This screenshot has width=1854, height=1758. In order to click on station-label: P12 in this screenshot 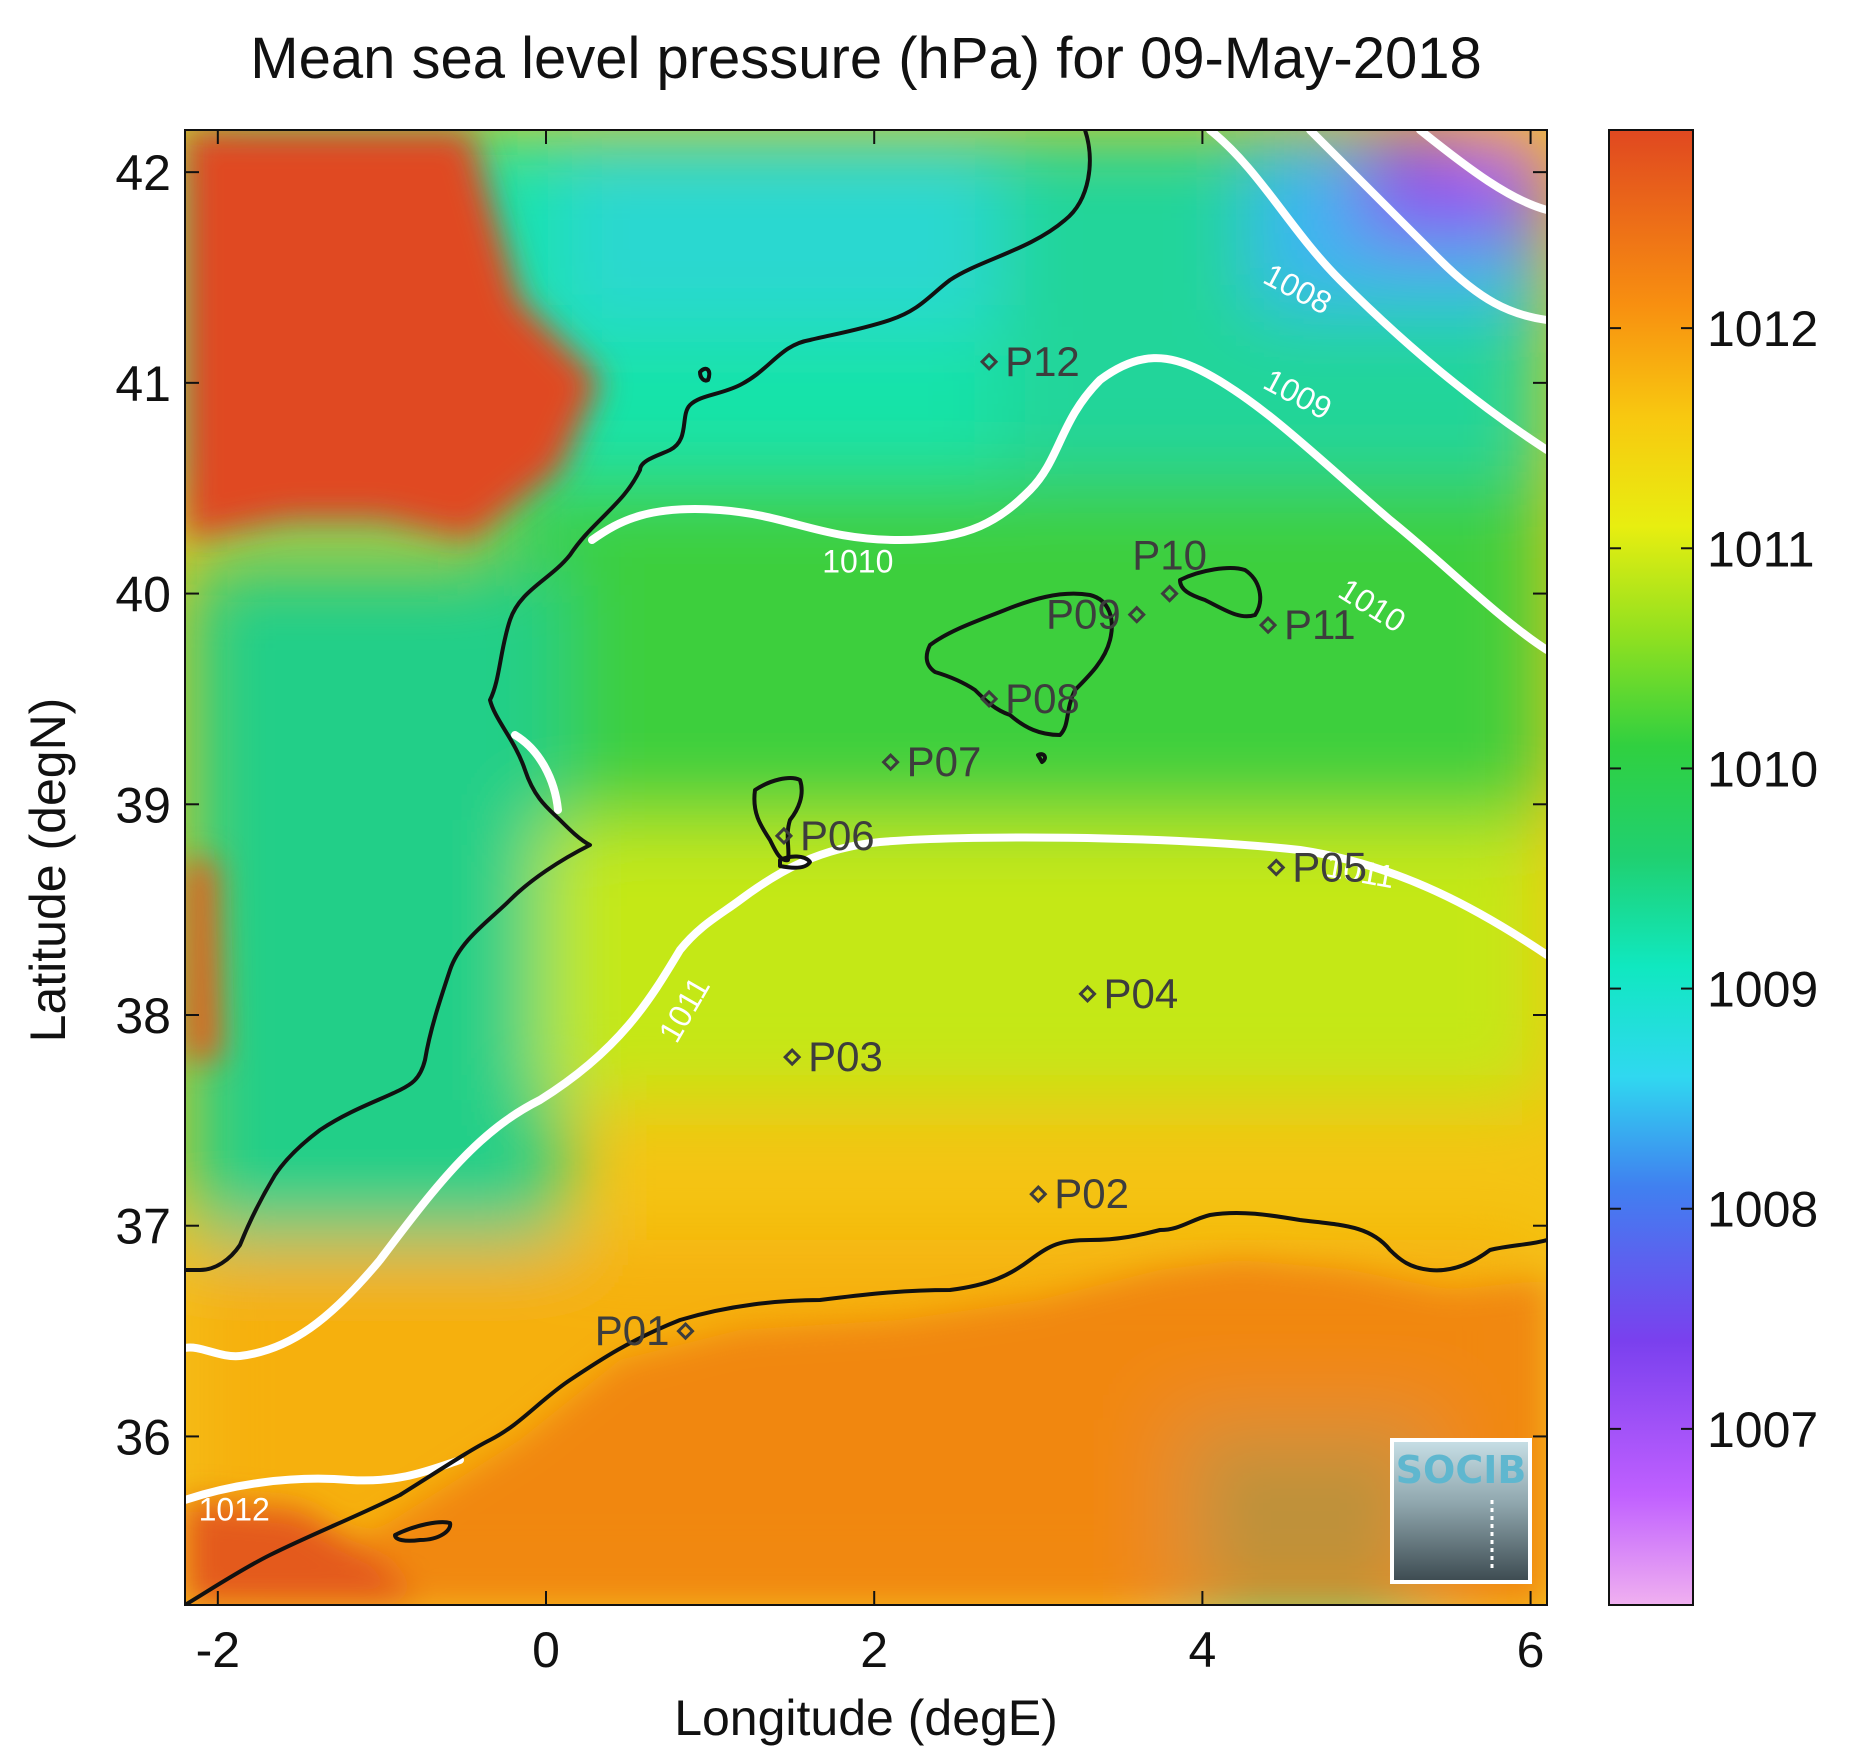, I will do `click(1042, 361)`.